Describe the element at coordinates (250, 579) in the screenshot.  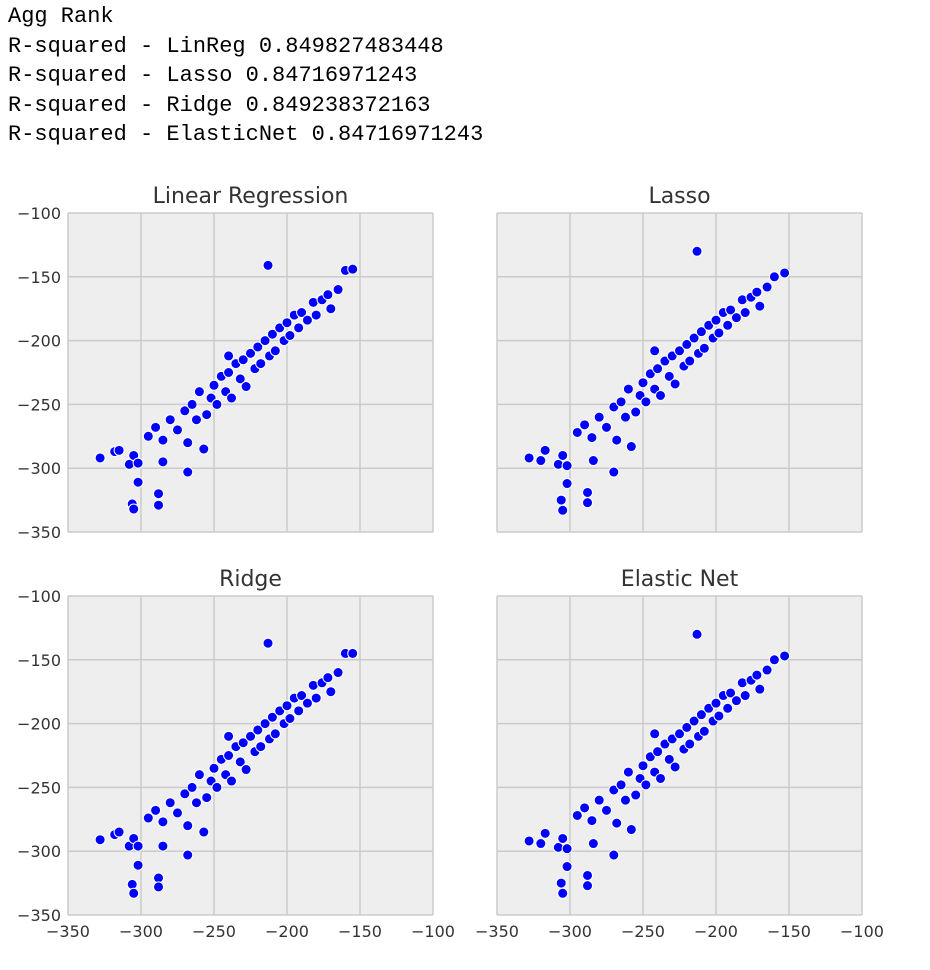
I see `chart-title: Ridge` at that location.